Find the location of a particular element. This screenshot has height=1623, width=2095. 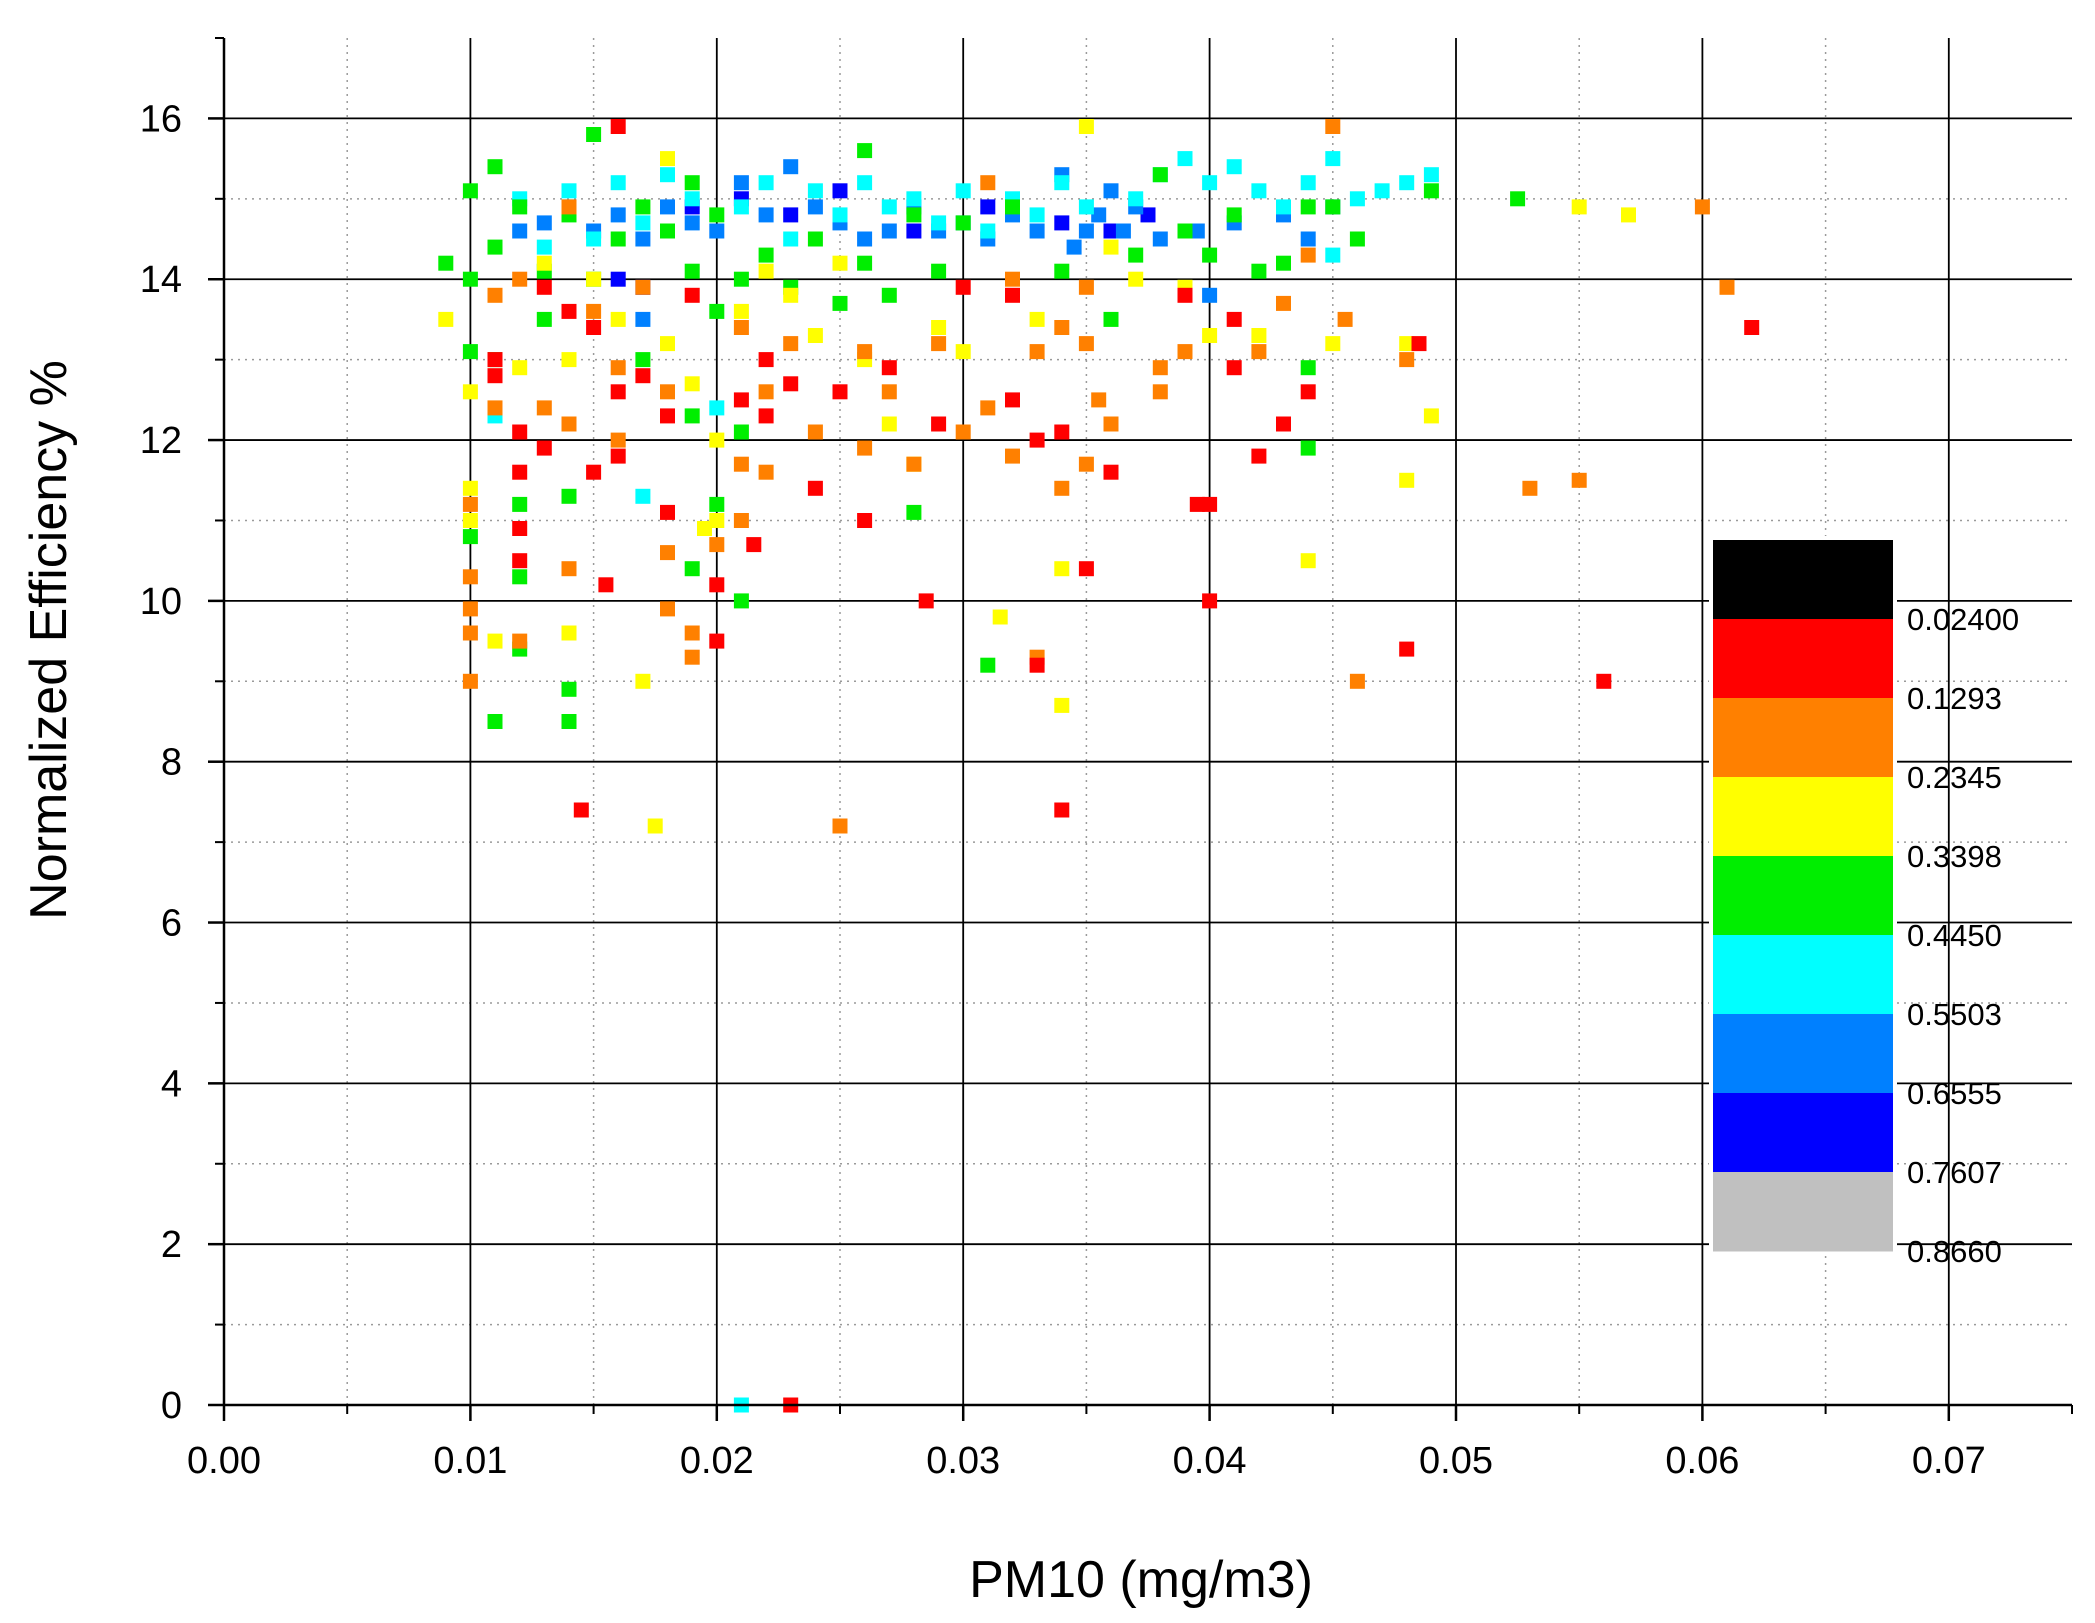

y-axis-label: Normalized Efficiency % is located at coordinates (49, 640).